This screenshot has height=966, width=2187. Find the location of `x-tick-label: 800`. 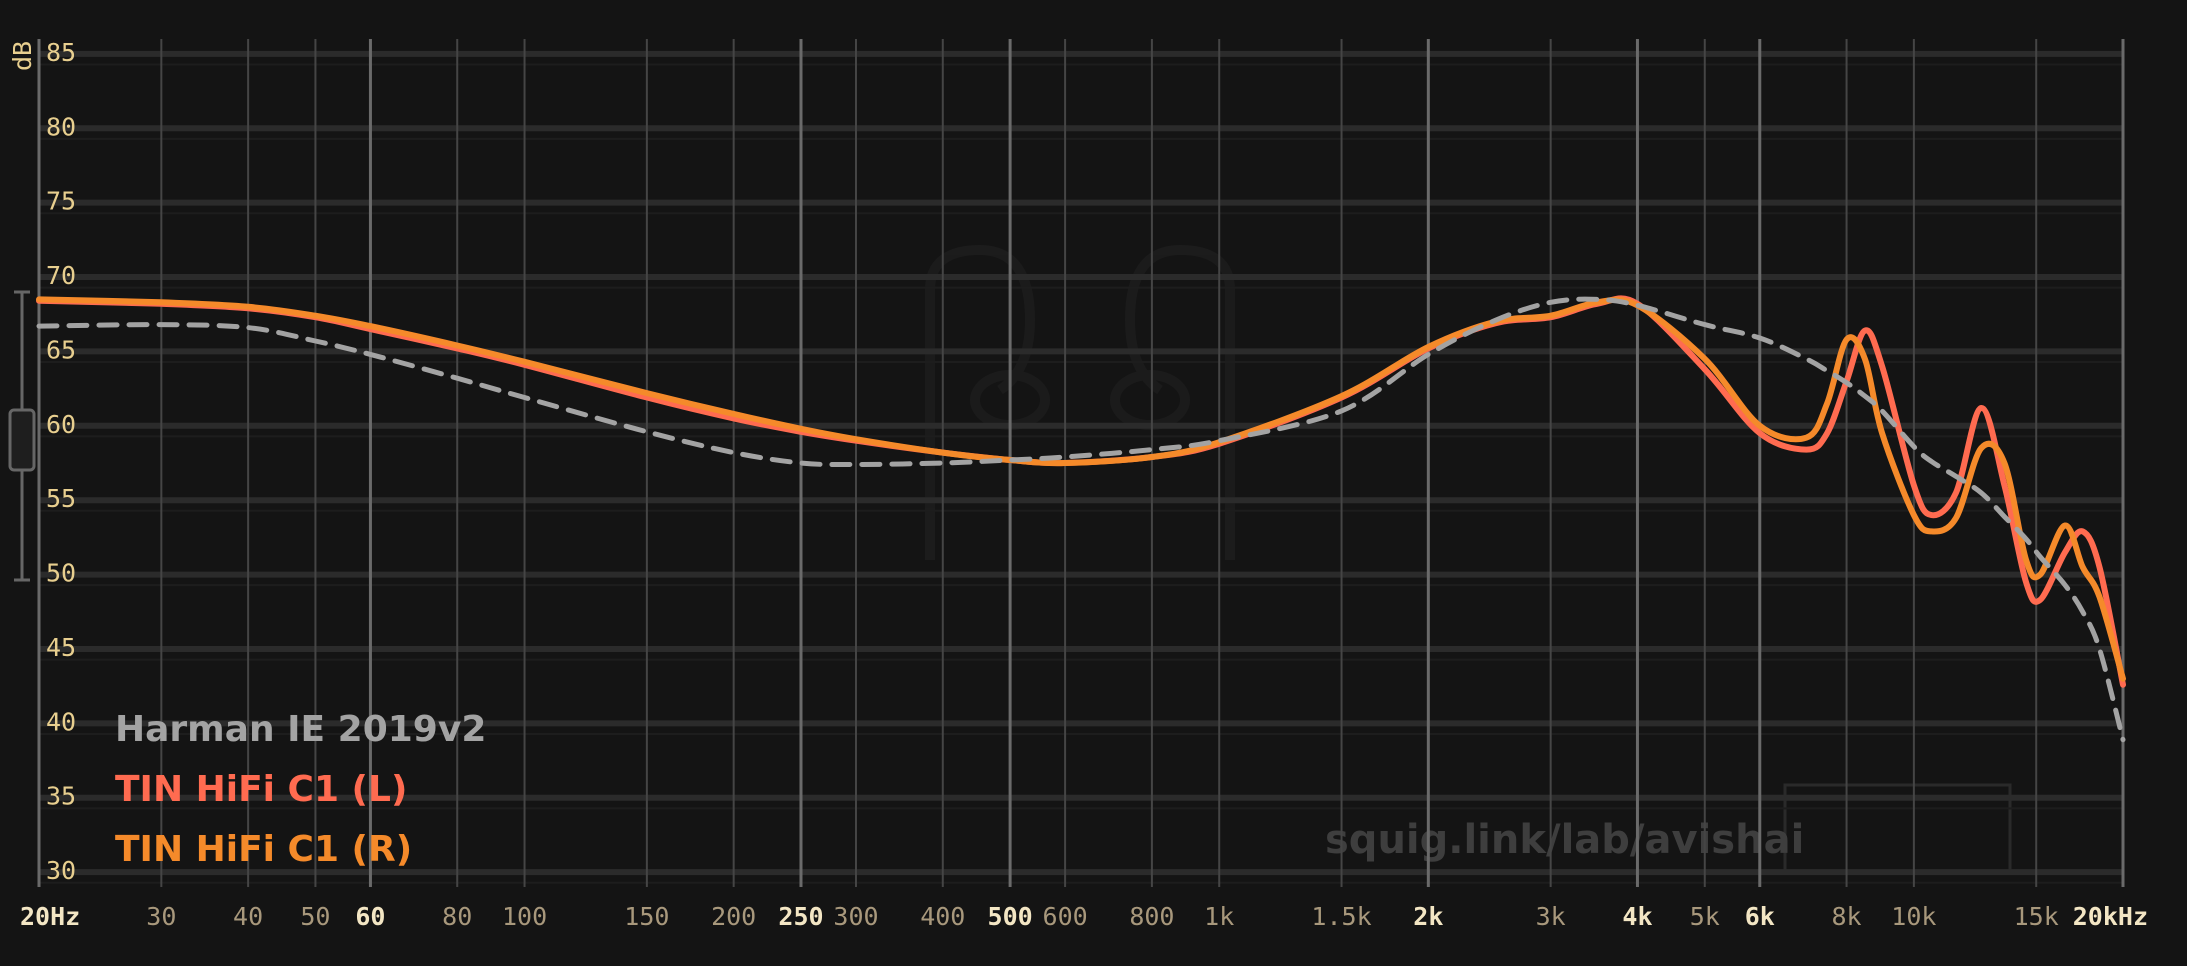

x-tick-label: 800 is located at coordinates (1151, 916).